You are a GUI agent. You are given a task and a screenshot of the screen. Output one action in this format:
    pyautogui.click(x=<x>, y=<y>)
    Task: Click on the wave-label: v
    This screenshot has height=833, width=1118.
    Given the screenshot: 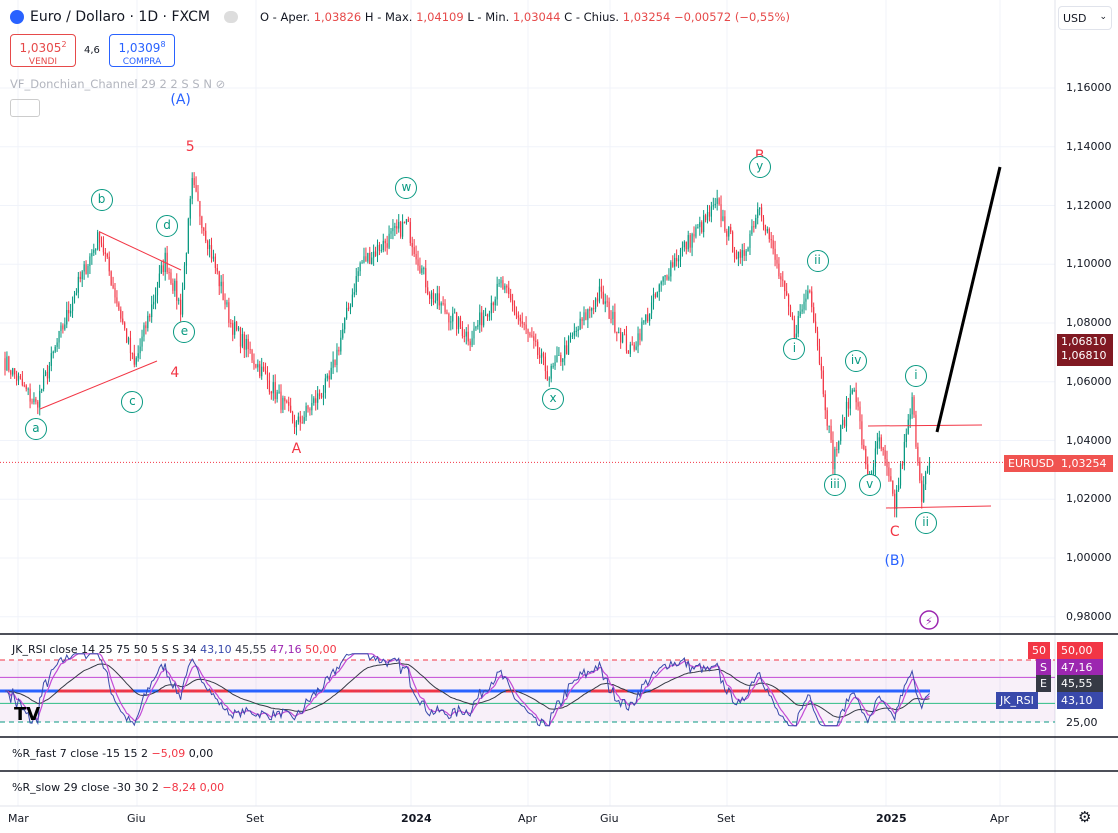 What is the action you would take?
    pyautogui.click(x=869, y=484)
    